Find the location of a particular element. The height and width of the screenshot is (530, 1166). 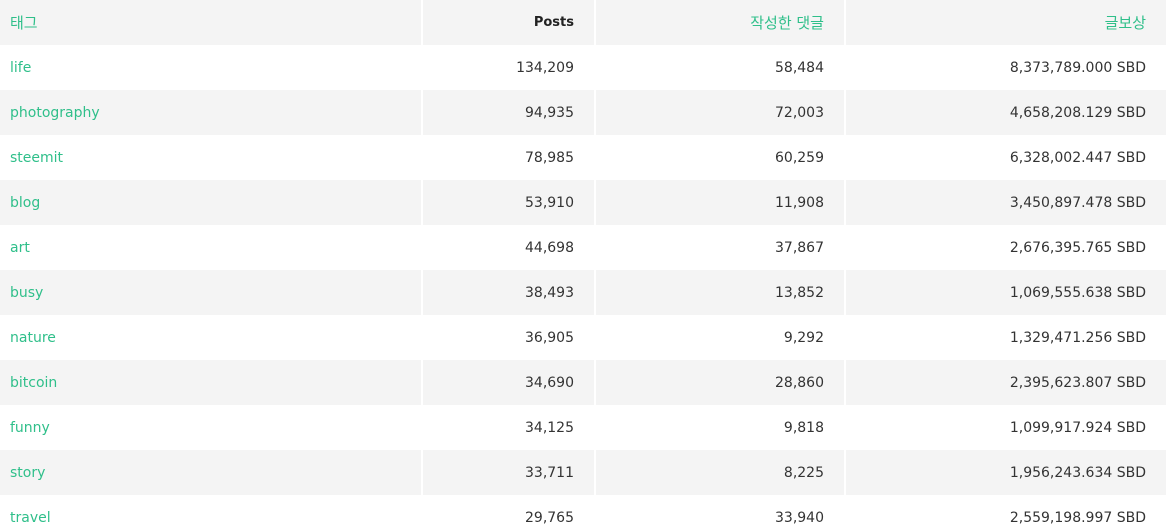

header-comments: 작성한 댓글 is located at coordinates (719, 22).